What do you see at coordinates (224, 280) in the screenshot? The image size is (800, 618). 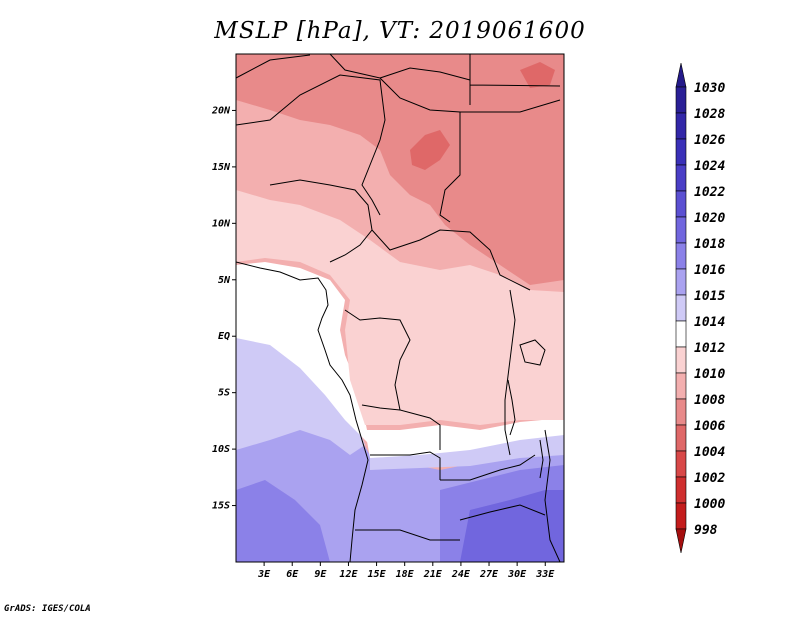 I see `lat-tick-label: 5N` at bounding box center [224, 280].